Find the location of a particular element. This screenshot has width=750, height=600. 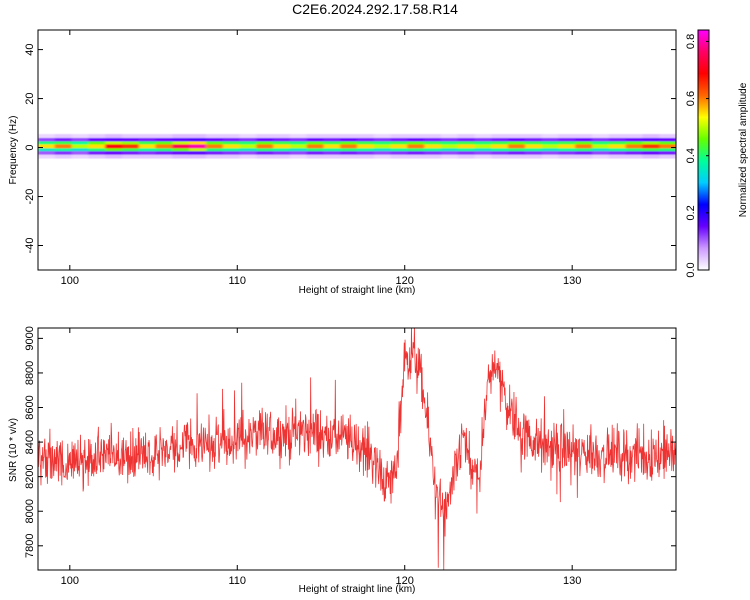

y-tick-label: -20 is located at coordinates (30, 197).